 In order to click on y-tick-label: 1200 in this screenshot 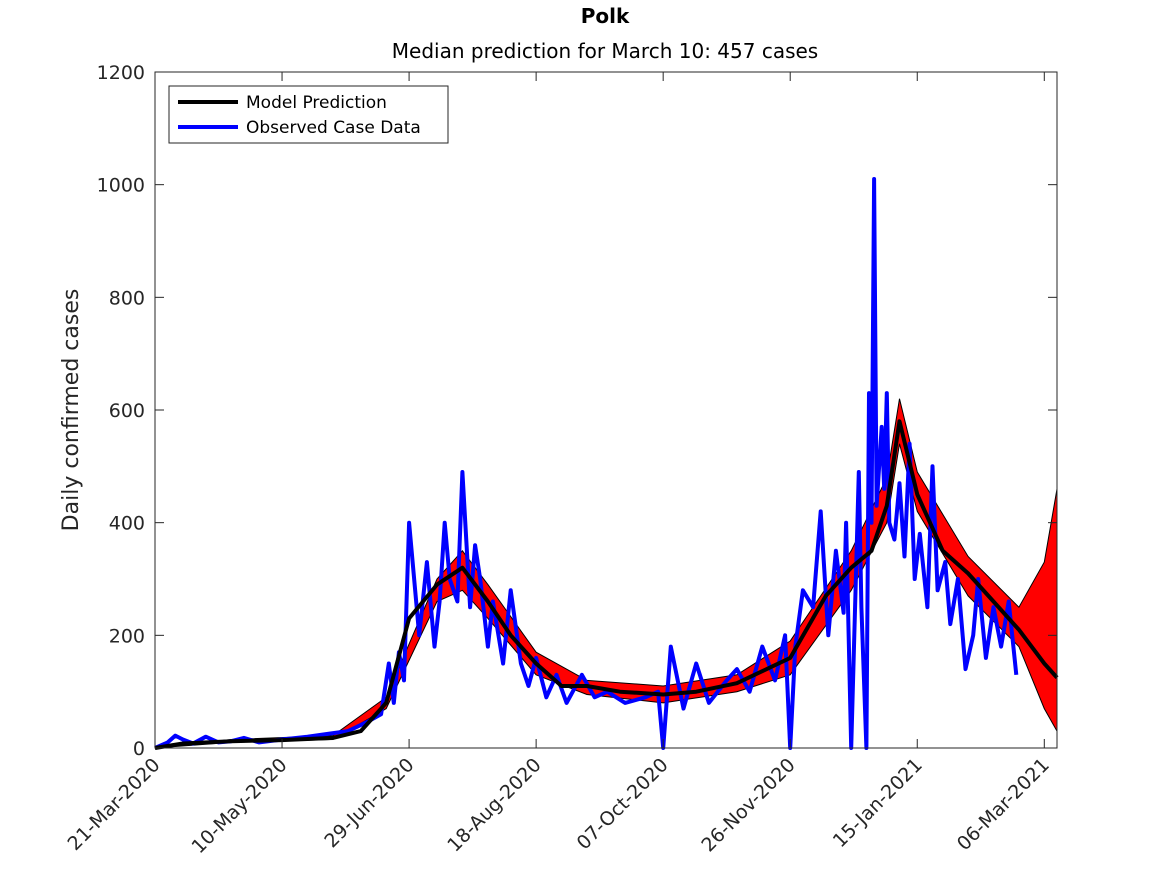, I will do `click(121, 73)`.